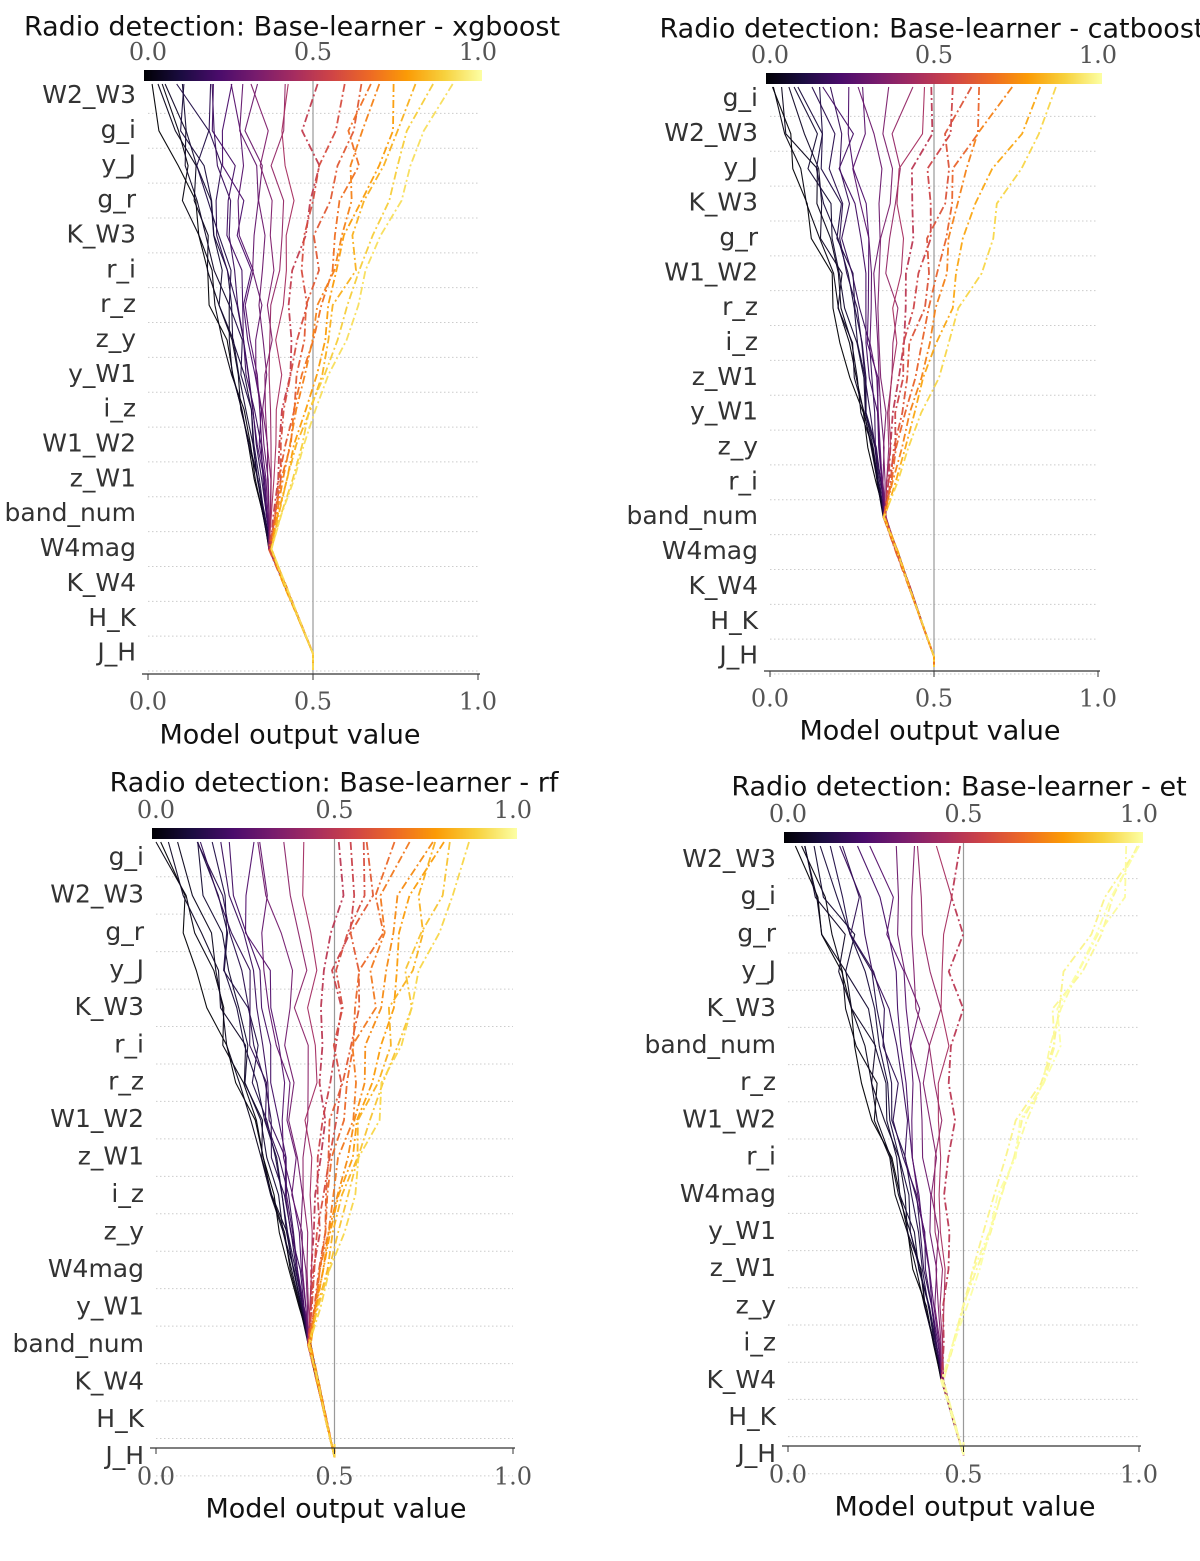  I want to click on feature-label: i_z, so click(127, 1193).